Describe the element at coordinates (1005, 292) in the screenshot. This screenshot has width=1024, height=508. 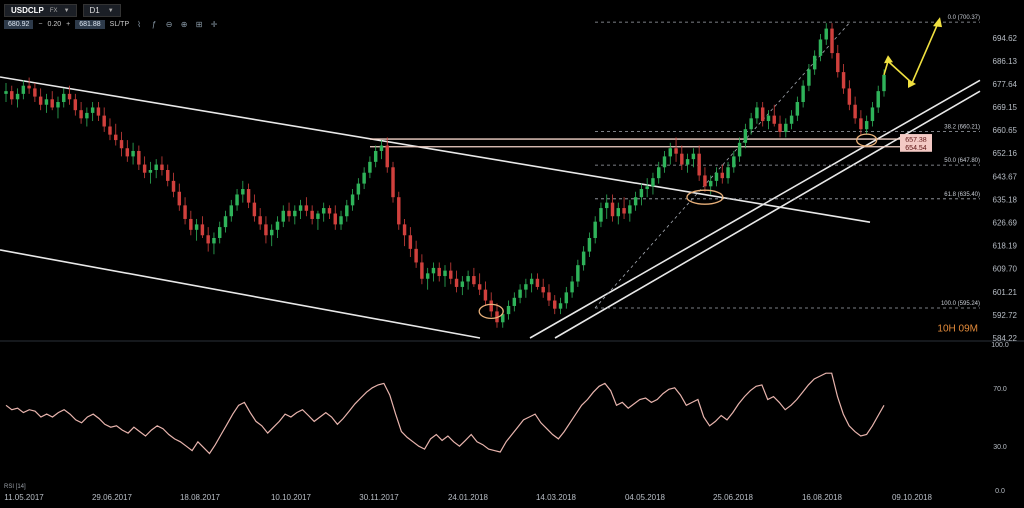
I see `price-tick-label: 601.21` at that location.